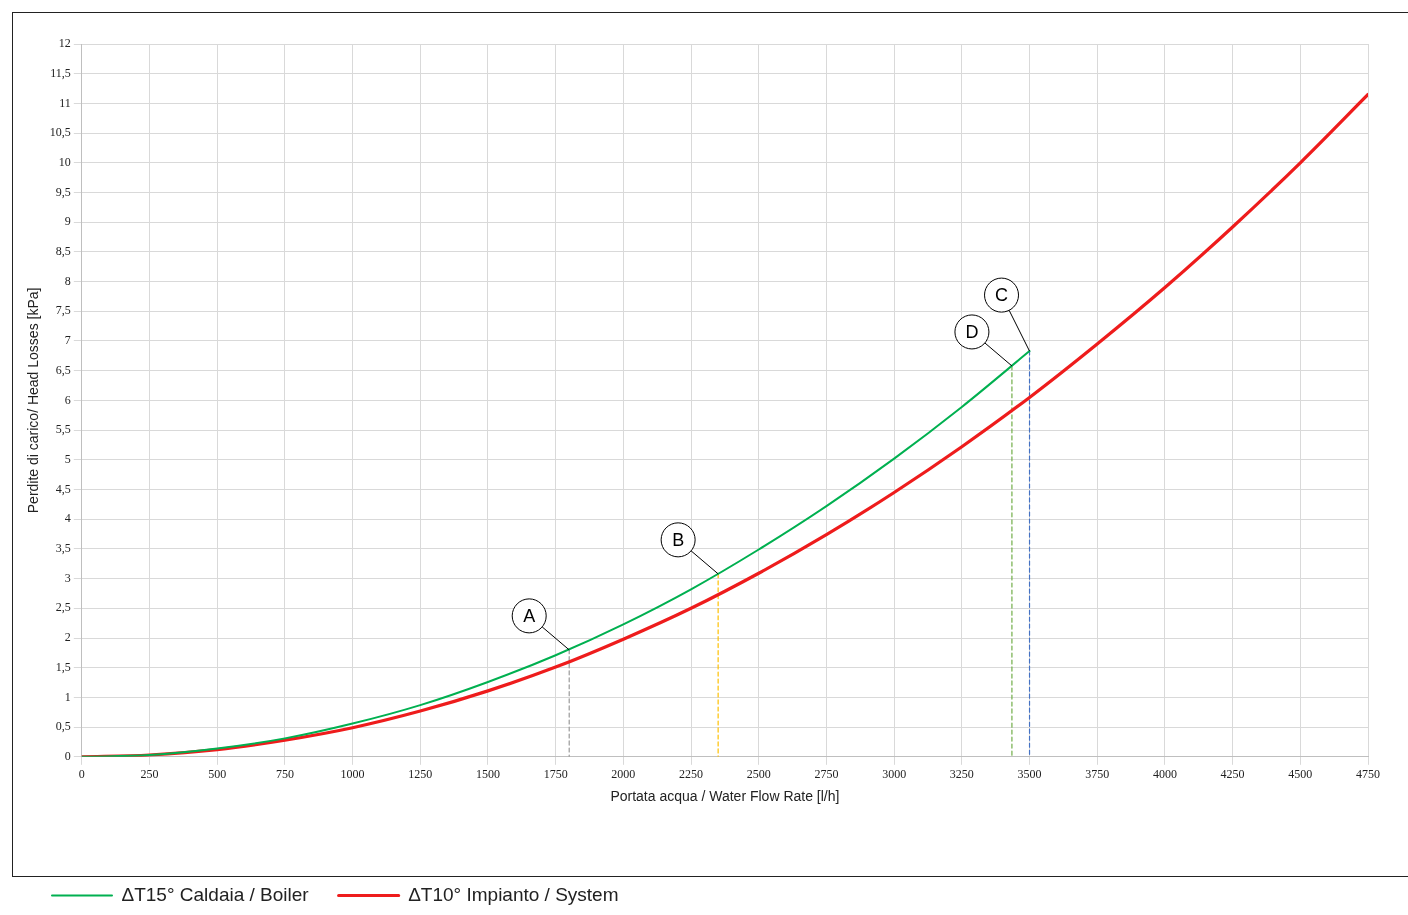 This screenshot has width=1408, height=915. Describe the element at coordinates (67, 755) in the screenshot. I see `y-tick-label: 0` at that location.